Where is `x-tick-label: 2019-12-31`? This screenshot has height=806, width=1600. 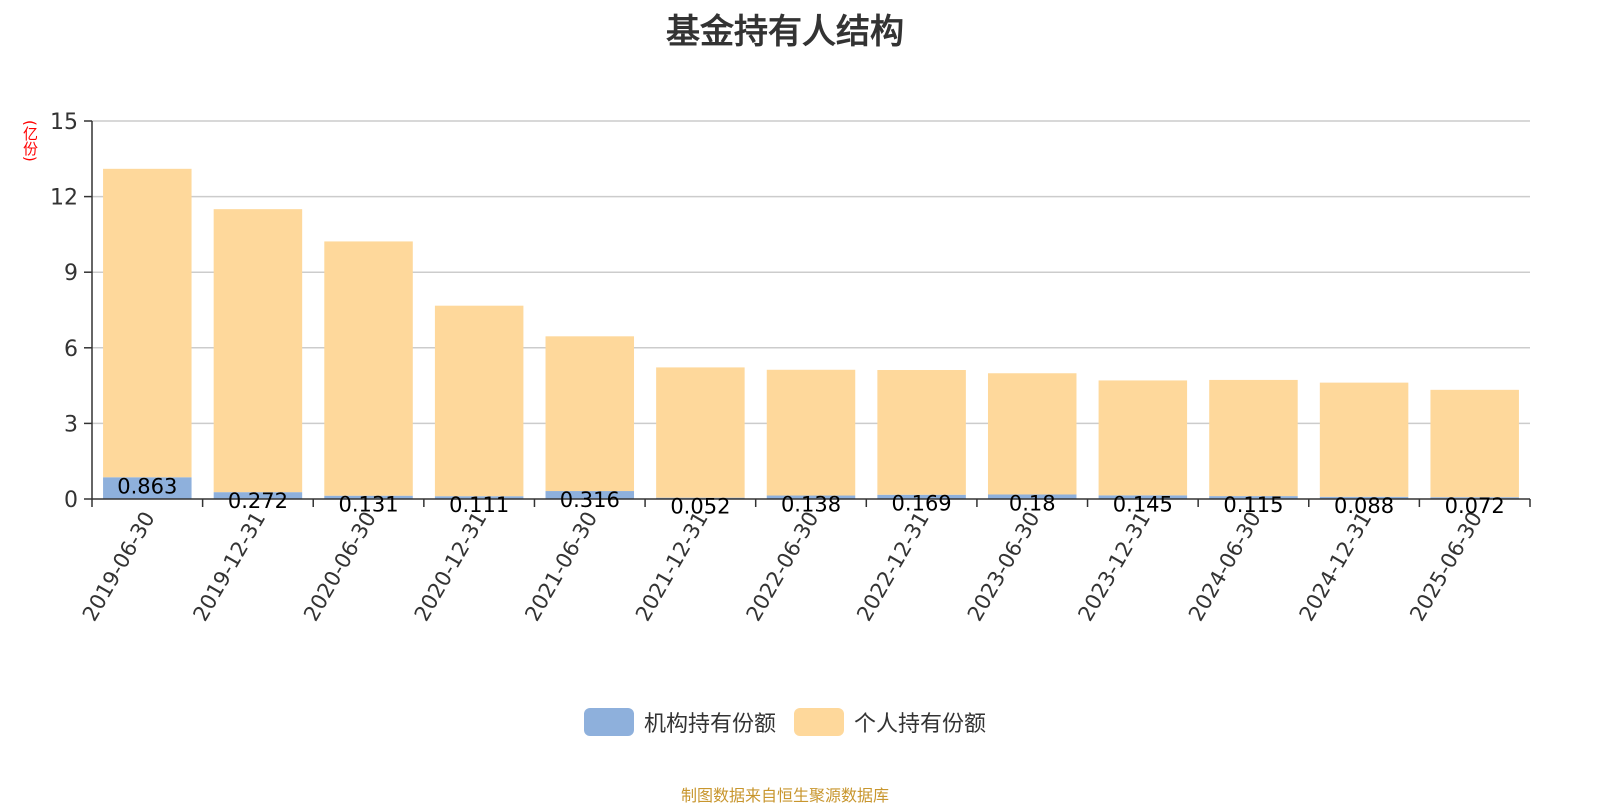
x-tick-label: 2019-12-31 is located at coordinates (229, 567).